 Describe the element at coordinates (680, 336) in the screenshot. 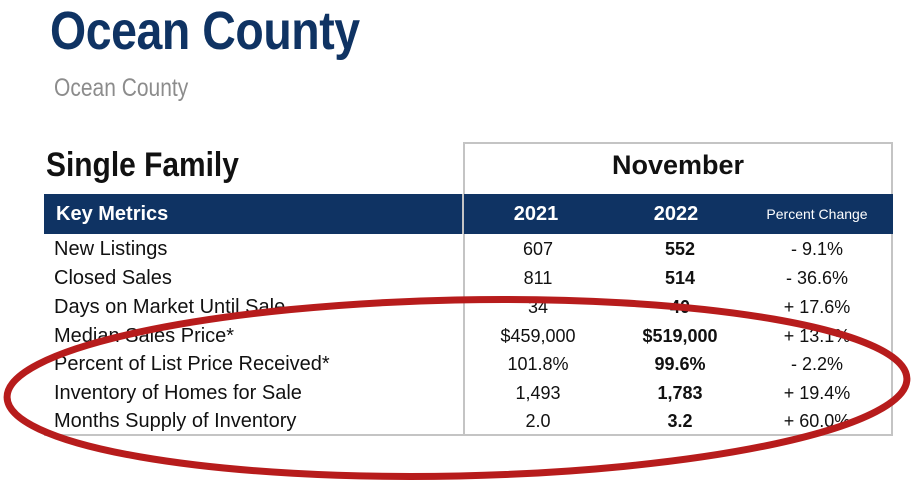

I see `year2-value: $519,000` at that location.